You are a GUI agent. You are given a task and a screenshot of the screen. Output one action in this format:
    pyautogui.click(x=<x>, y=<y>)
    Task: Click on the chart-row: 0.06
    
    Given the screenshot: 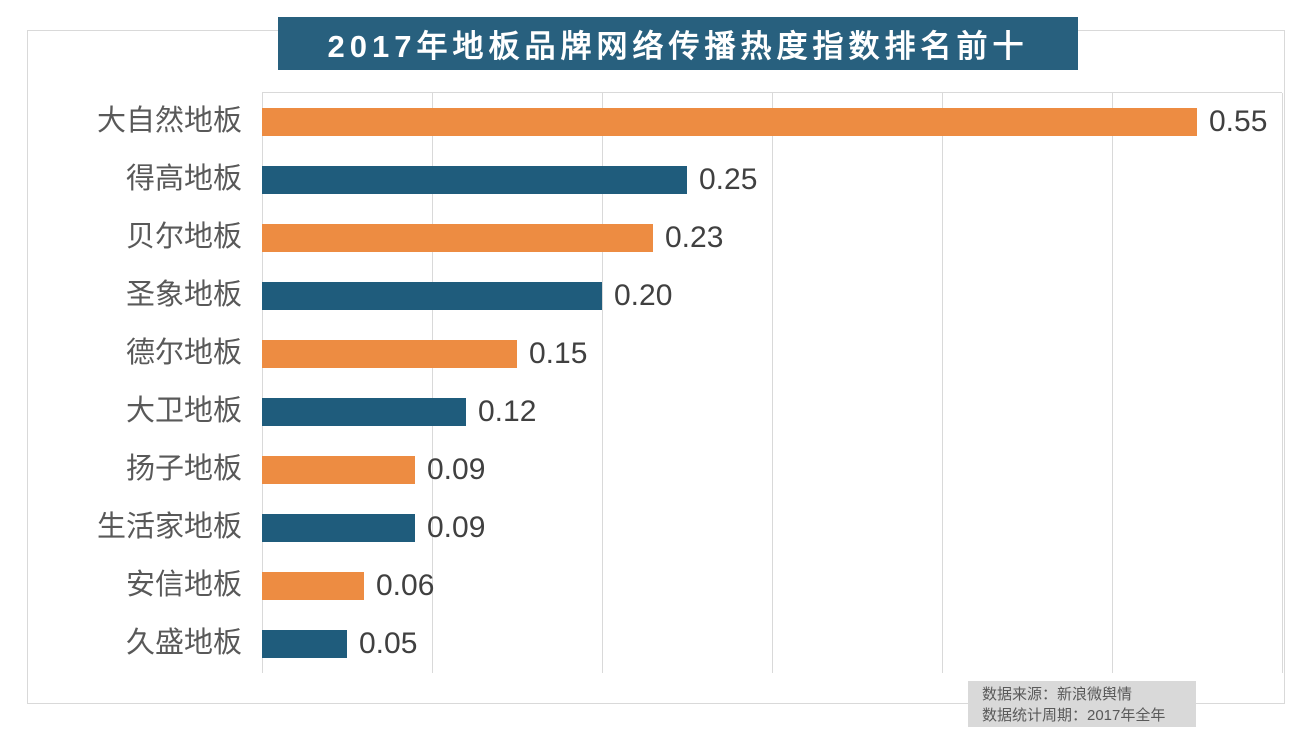 What is the action you would take?
    pyautogui.click(x=772, y=586)
    